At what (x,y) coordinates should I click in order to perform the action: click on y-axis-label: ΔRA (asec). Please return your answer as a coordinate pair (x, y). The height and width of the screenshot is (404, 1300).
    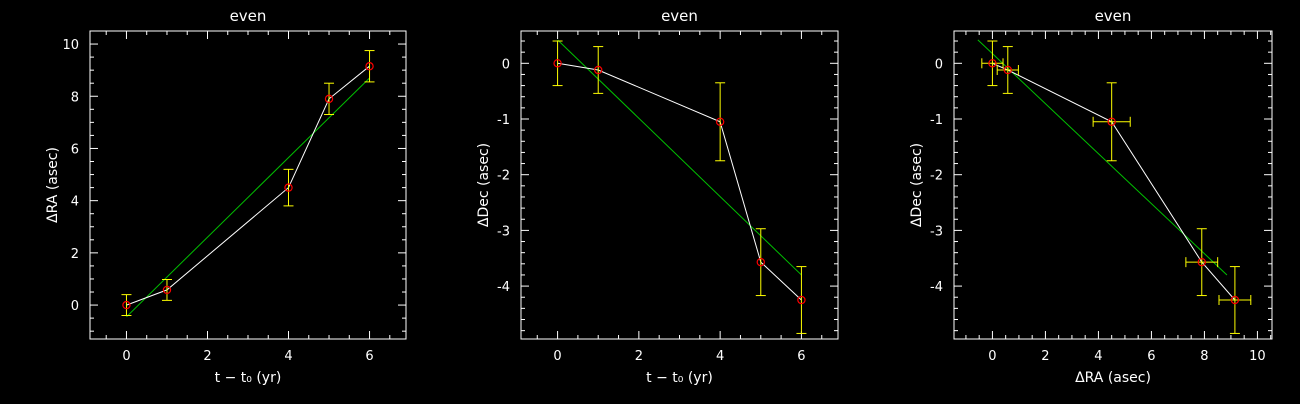
    Looking at the image, I should click on (53, 185).